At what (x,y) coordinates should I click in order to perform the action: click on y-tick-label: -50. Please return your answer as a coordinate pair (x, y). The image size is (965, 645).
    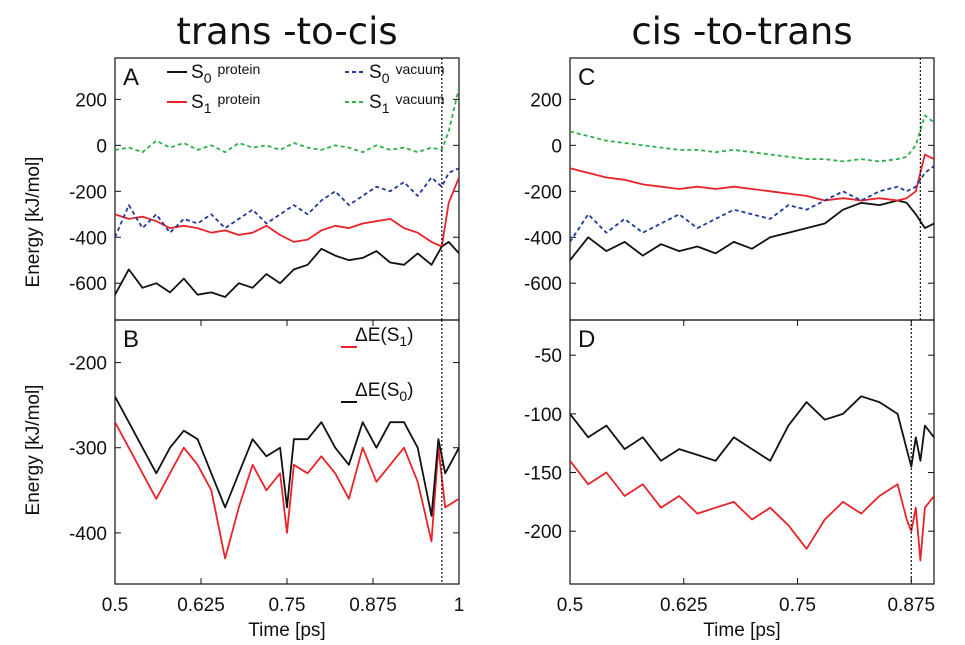
    Looking at the image, I should click on (548, 356).